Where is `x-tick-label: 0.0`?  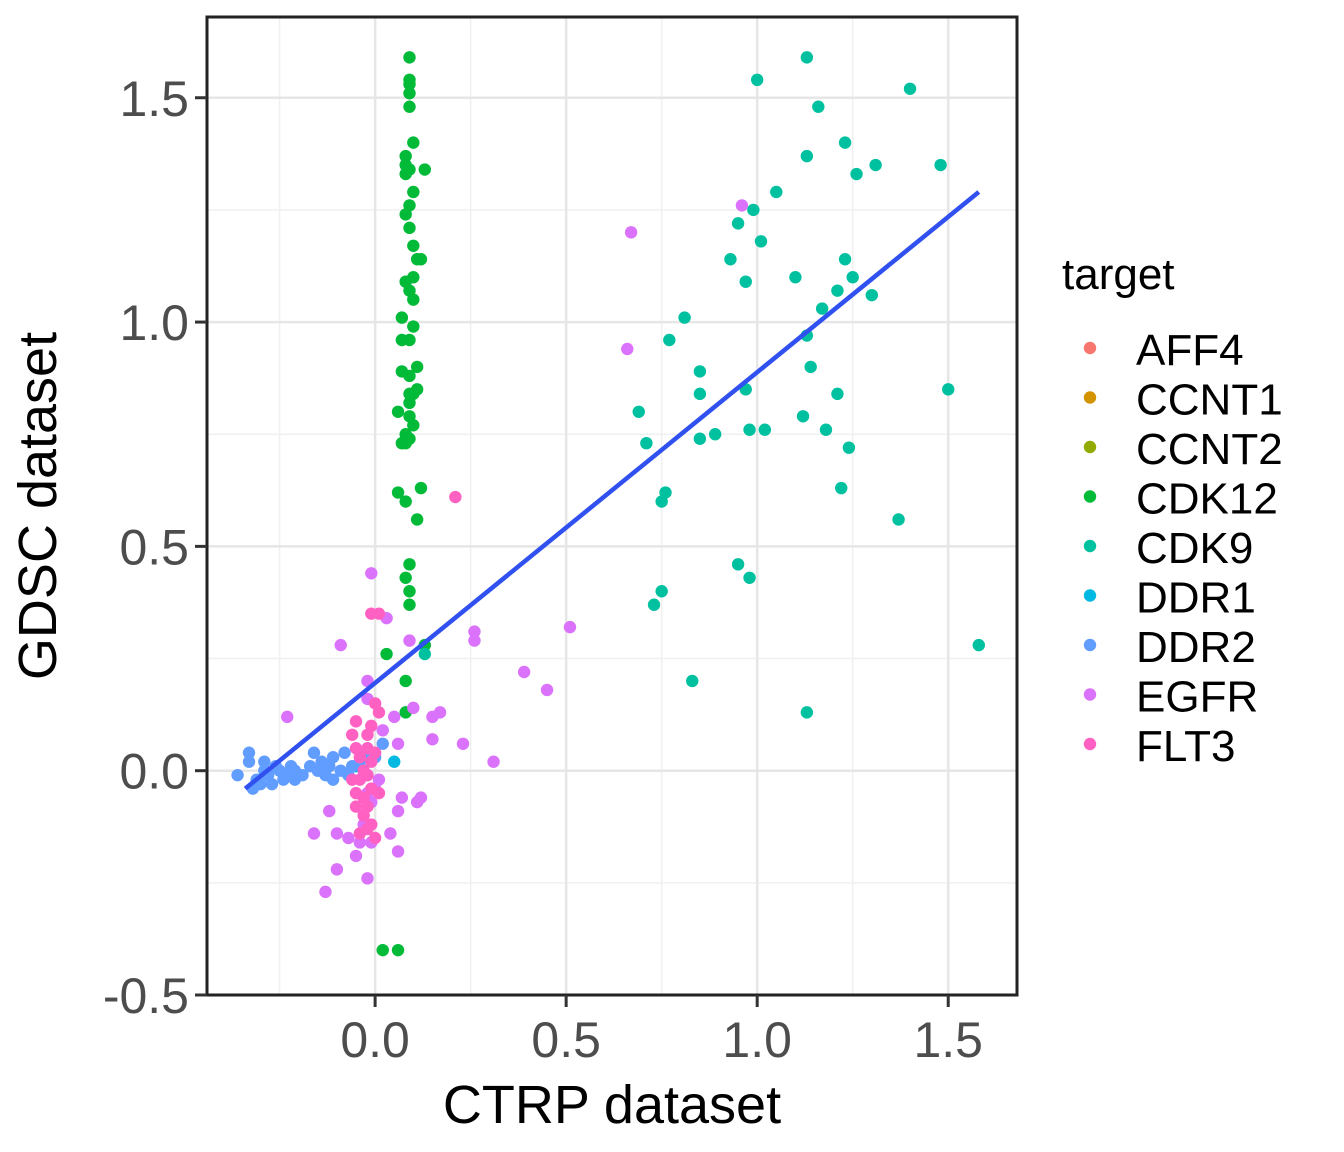
x-tick-label: 0.0 is located at coordinates (375, 1040).